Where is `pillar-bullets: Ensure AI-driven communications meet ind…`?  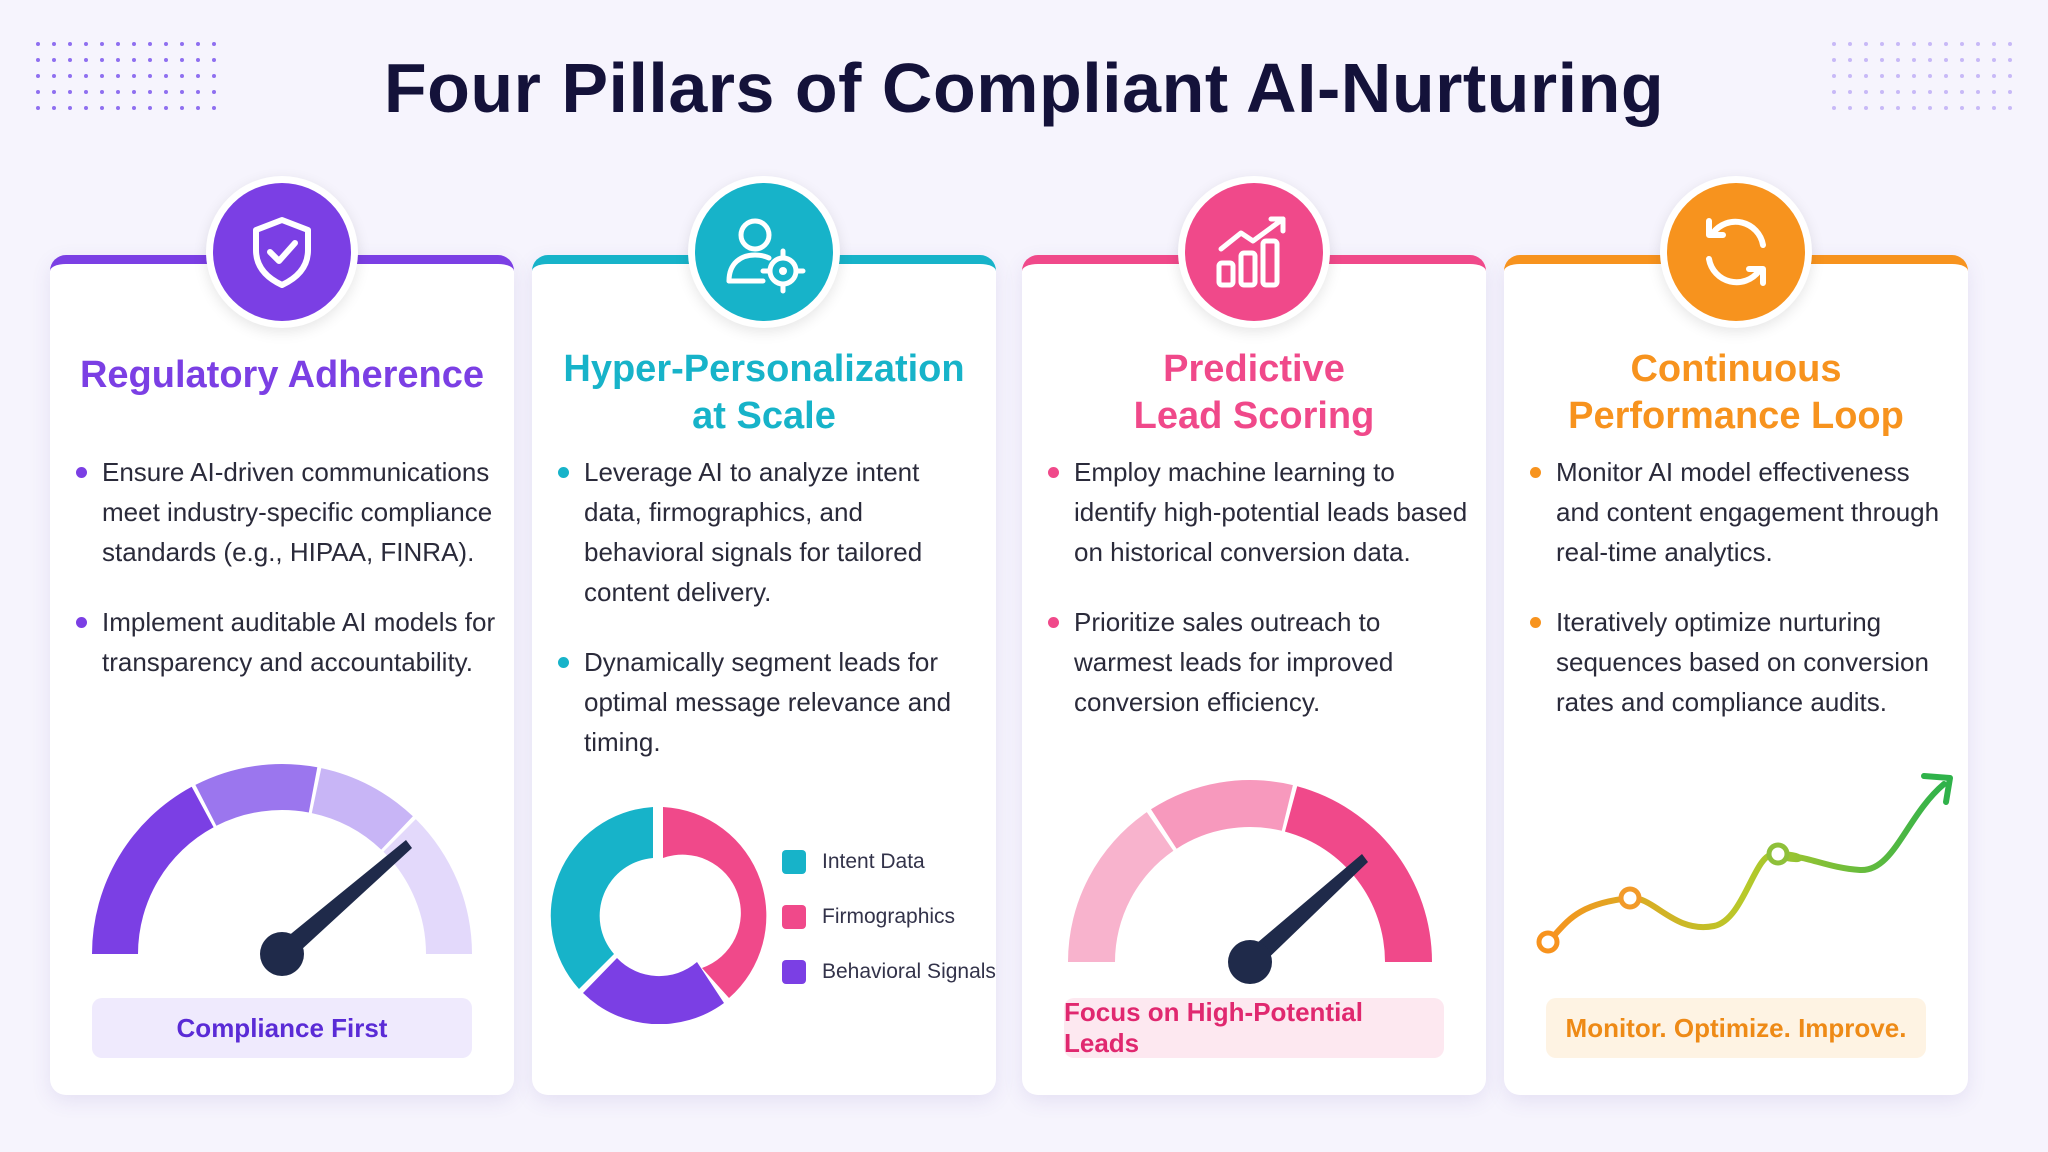
pillar-bullets: Ensure AI-driven communications meet ind… is located at coordinates (286, 582).